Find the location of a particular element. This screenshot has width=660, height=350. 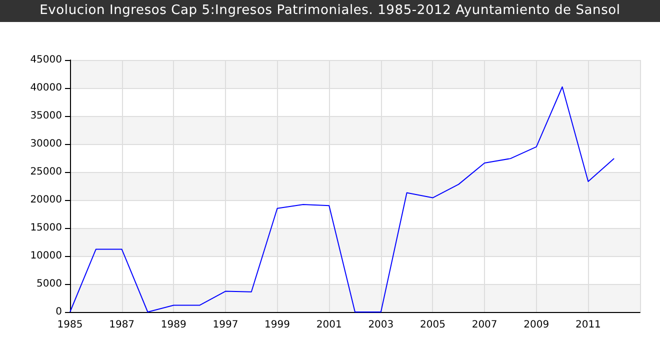

x-tick-label: 1999 is located at coordinates (277, 325).